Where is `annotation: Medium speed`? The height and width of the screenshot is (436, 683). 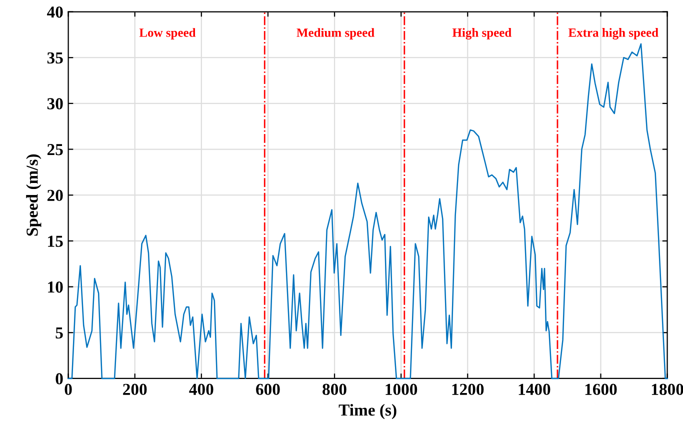
annotation: Medium speed is located at coordinates (335, 34).